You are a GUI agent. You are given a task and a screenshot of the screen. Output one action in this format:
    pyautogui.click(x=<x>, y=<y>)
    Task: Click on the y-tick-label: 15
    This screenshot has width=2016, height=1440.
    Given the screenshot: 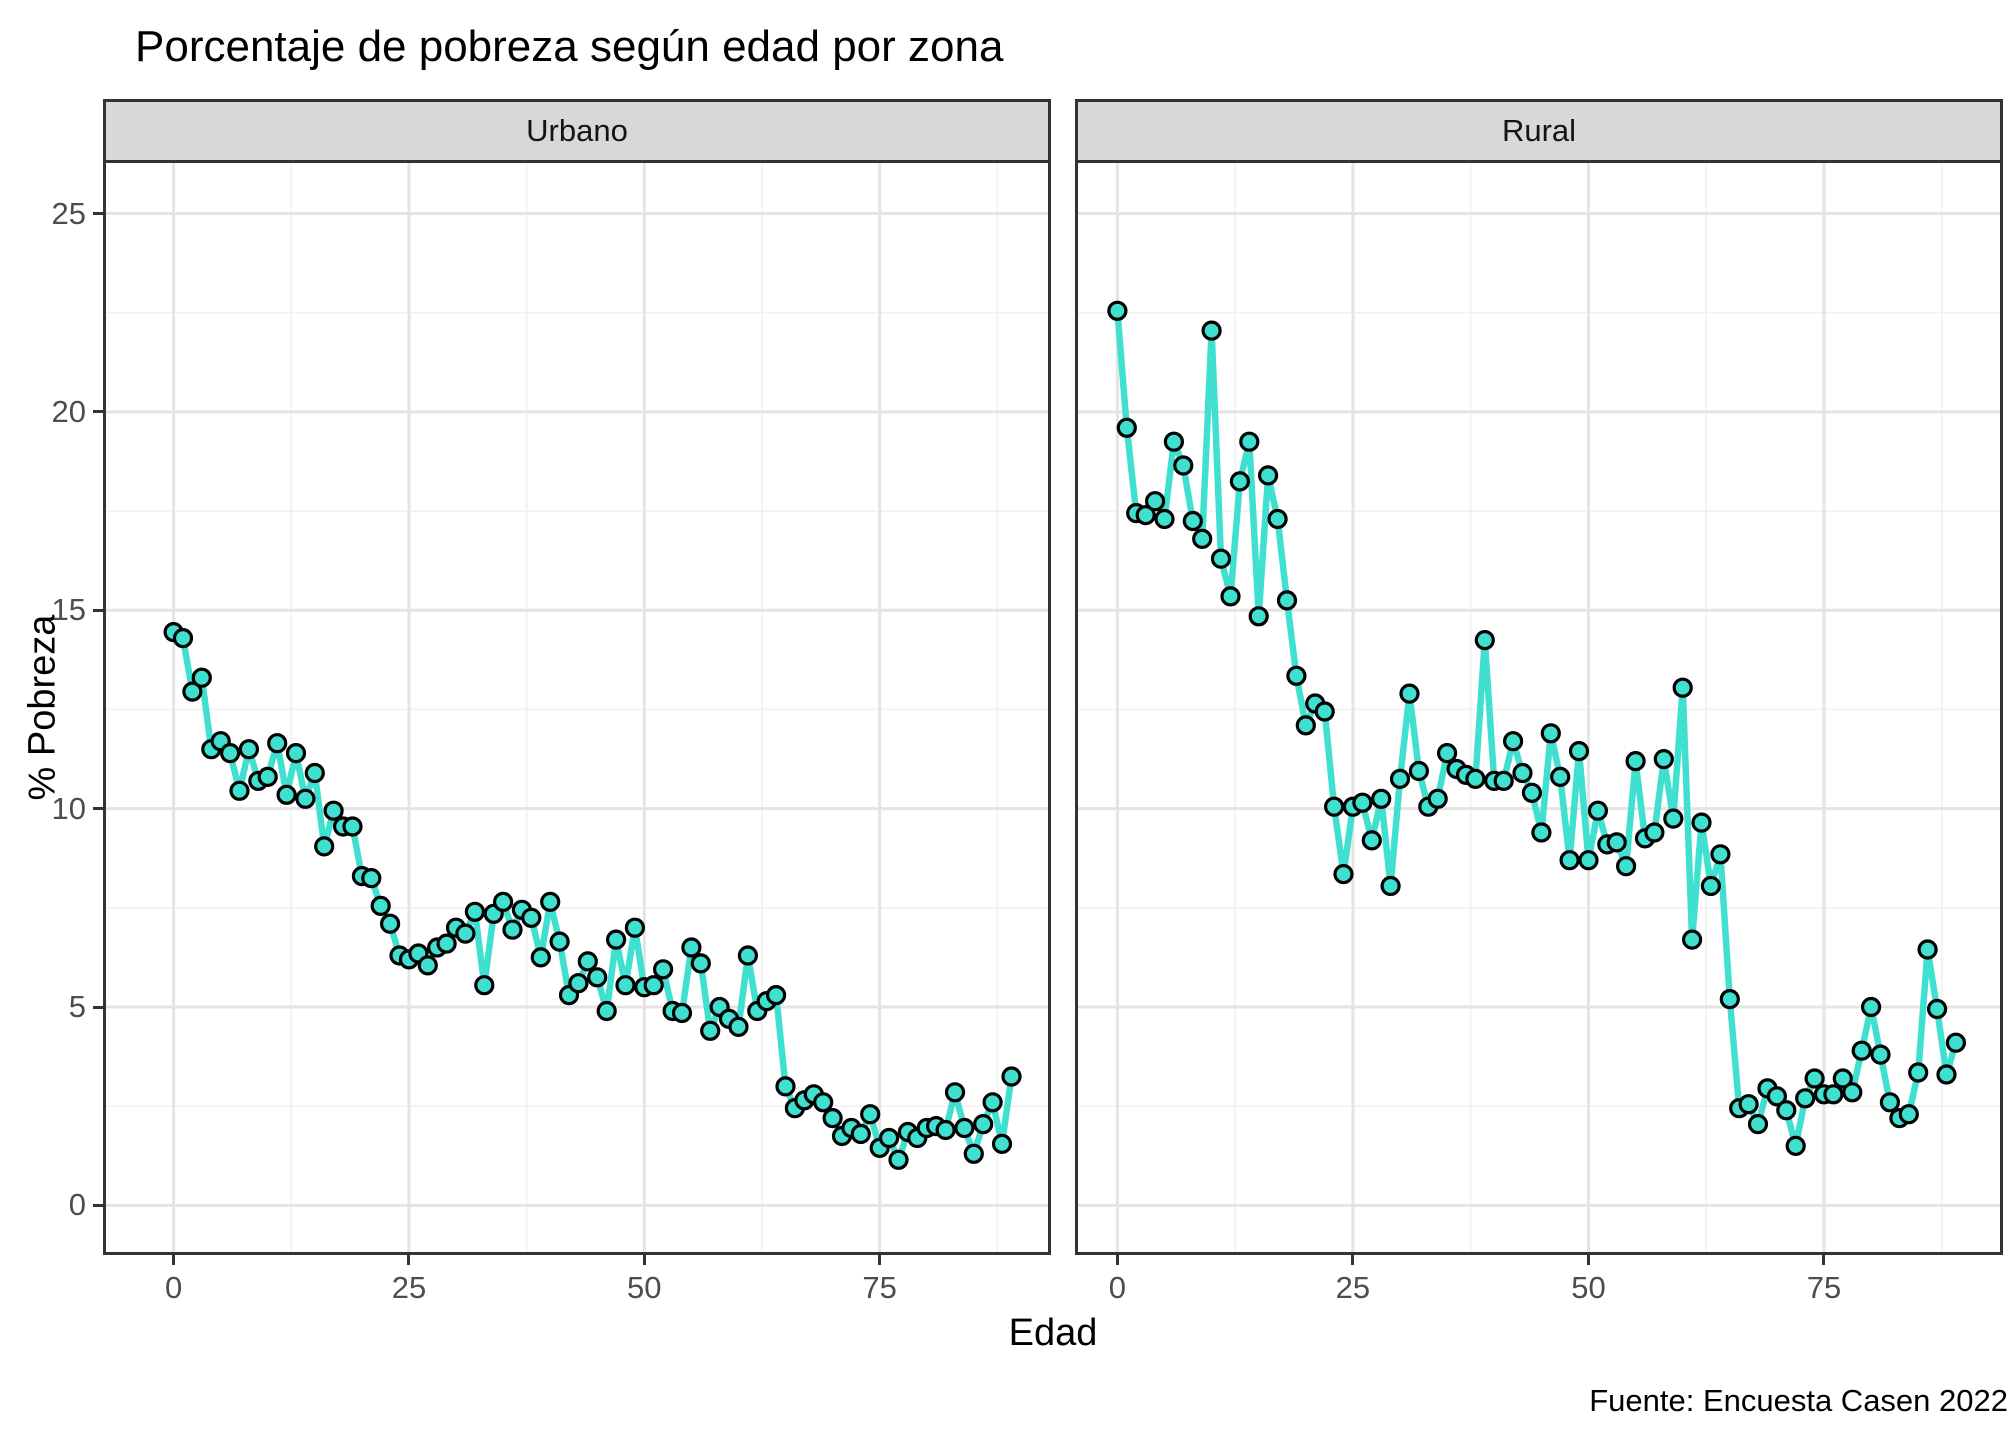 What is the action you would take?
    pyautogui.click(x=68, y=610)
    